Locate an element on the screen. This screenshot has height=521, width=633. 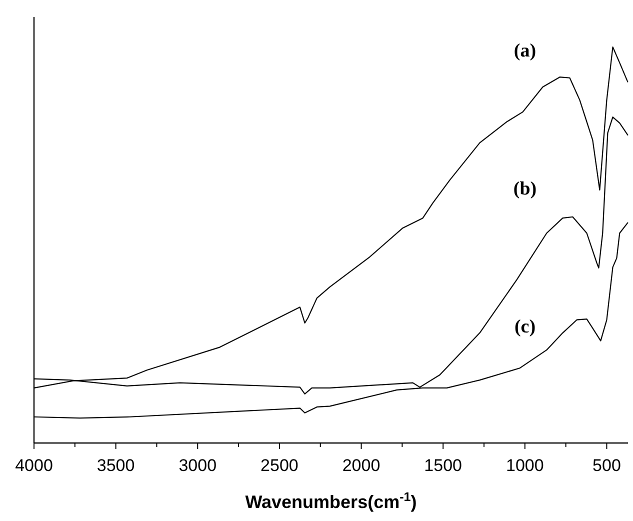
x-tick-label: 500 is located at coordinates (606, 465).